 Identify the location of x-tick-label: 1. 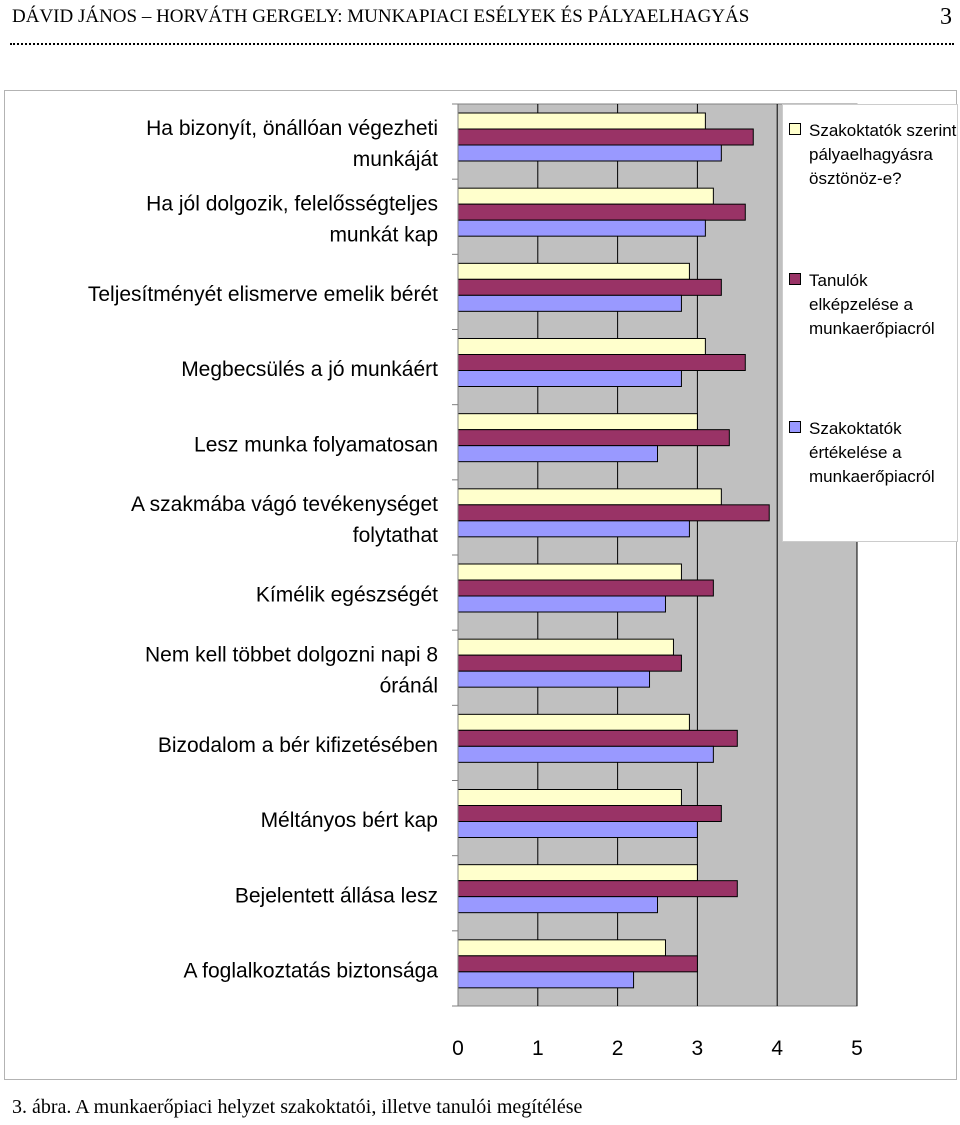
(538, 1048).